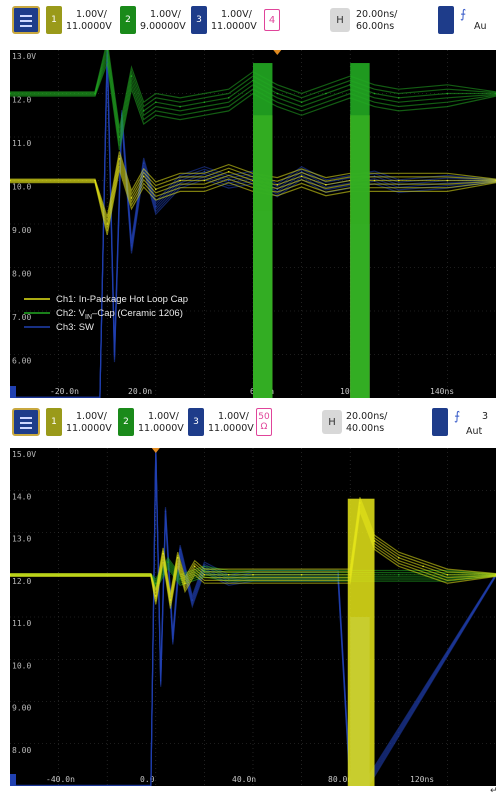 The image size is (500, 800). What do you see at coordinates (137, 313) in the screenshot?
I see `legend-ch2-suffix: –Cap (Ceramic 1206)` at bounding box center [137, 313].